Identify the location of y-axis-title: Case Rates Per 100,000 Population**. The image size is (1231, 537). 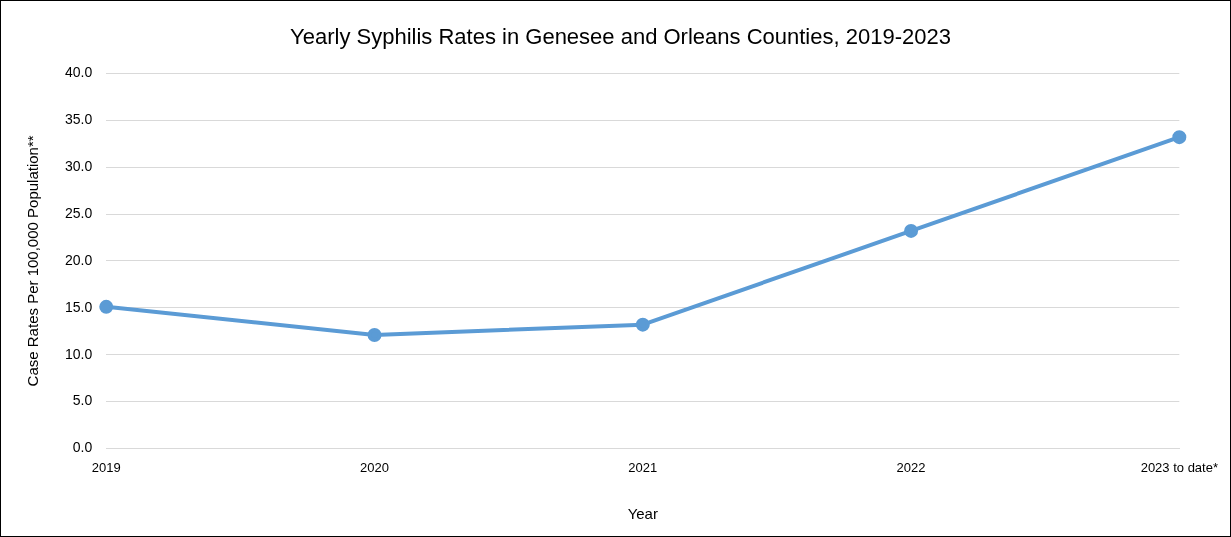
(33, 261).